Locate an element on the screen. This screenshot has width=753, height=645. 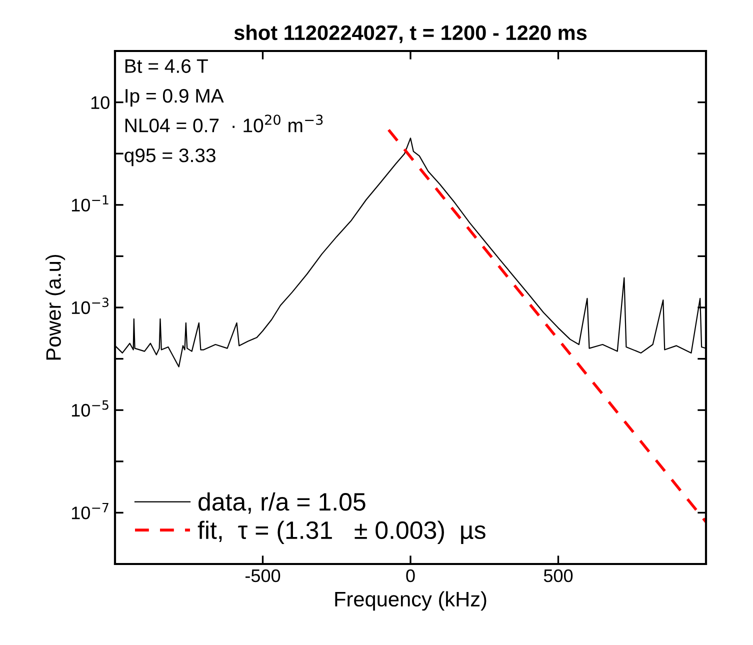
annotation: q95 = 3.33 is located at coordinates (170, 157).